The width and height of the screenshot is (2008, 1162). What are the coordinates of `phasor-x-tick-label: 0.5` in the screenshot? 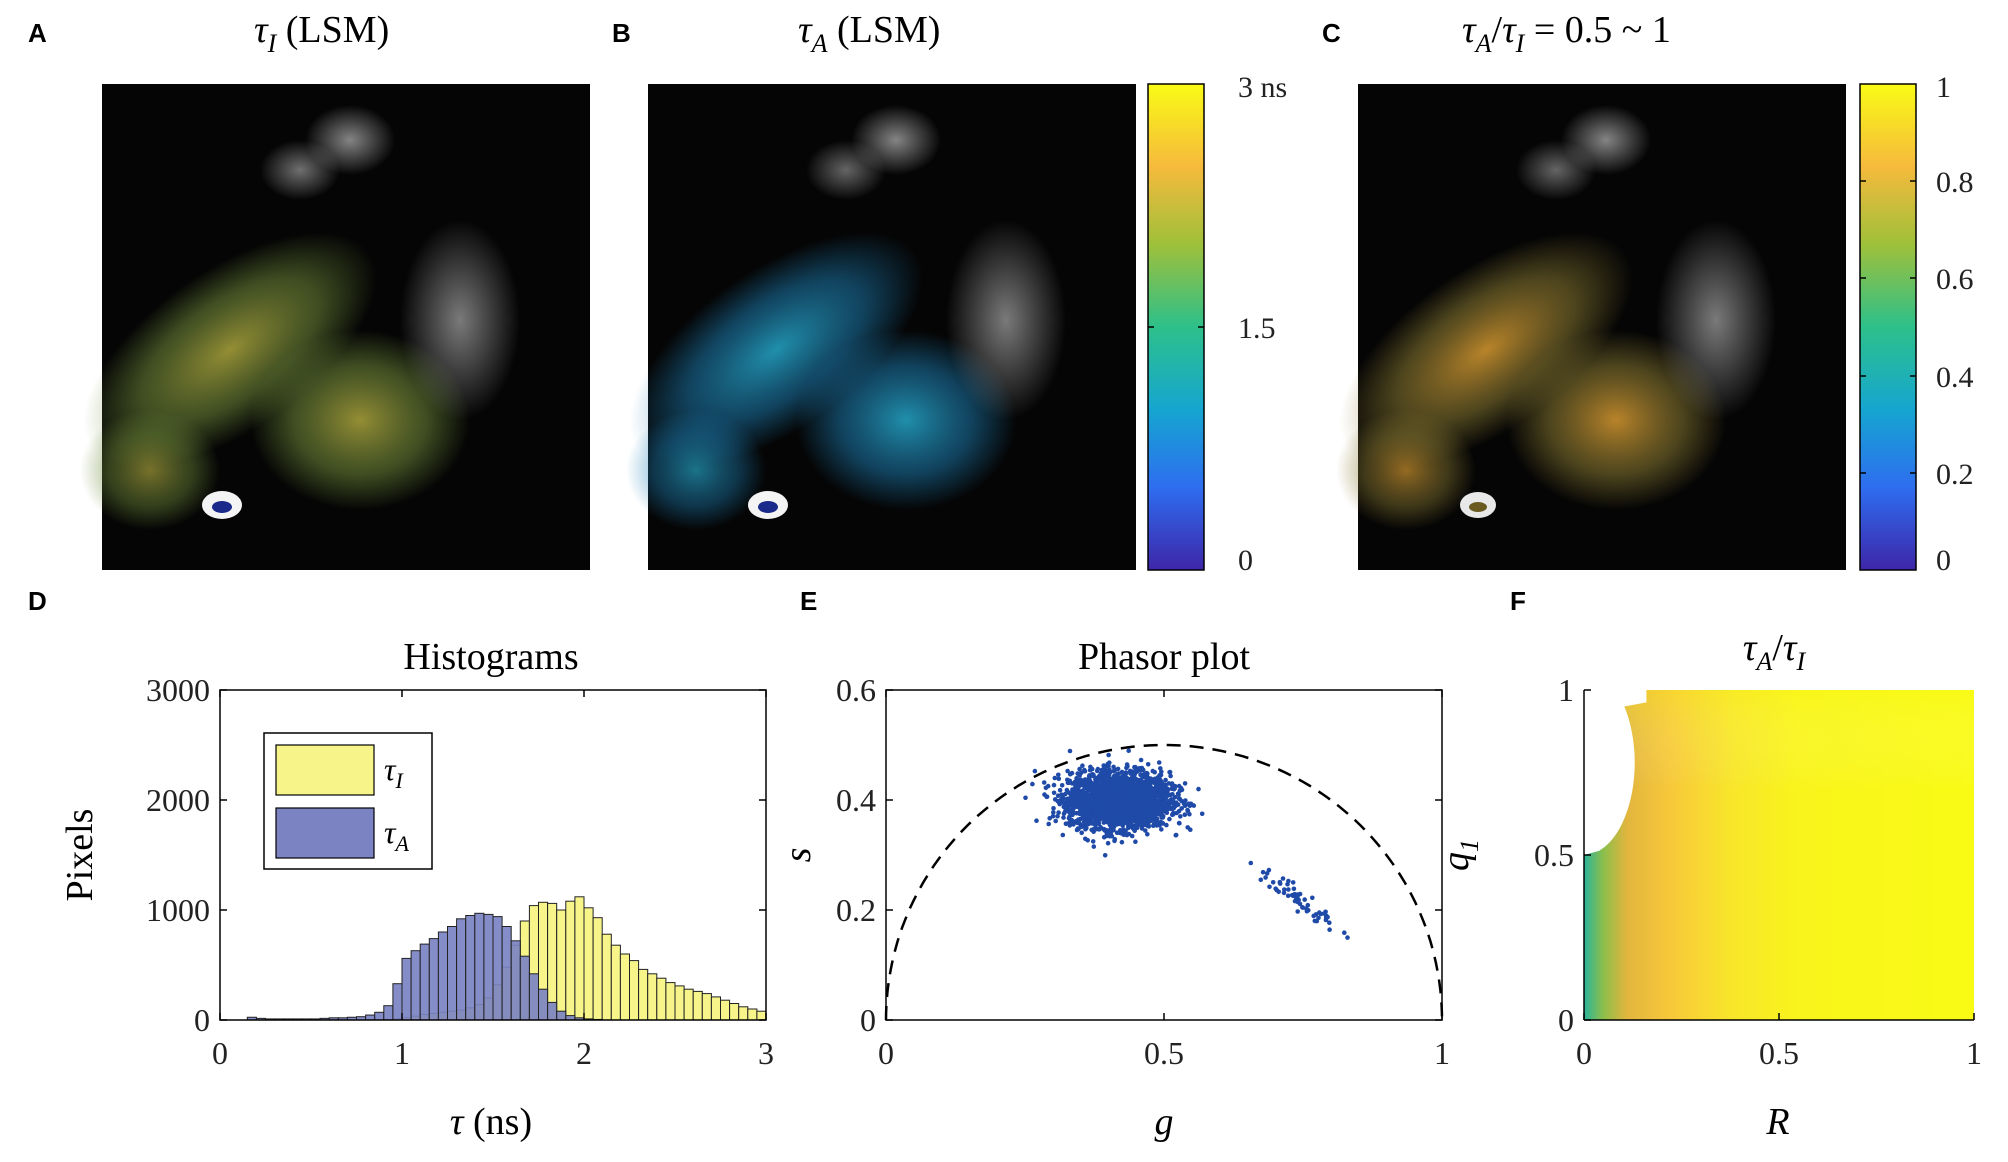 It's located at (1164, 1053).